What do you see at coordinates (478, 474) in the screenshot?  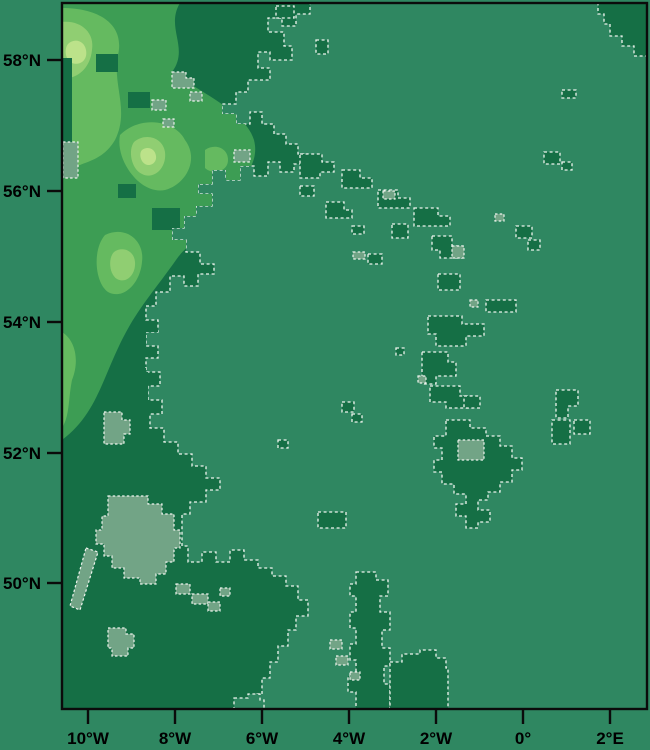 I see `large-island` at bounding box center [478, 474].